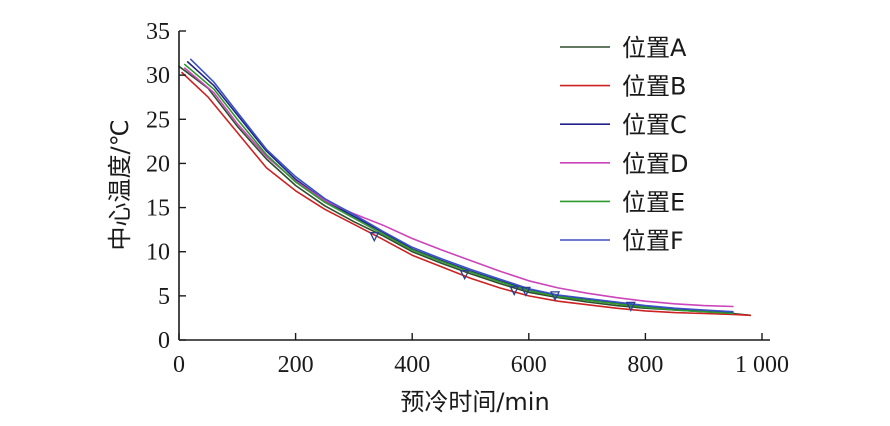 The width and height of the screenshot is (890, 426). I want to click on y-tick-label: 15, so click(158, 209).